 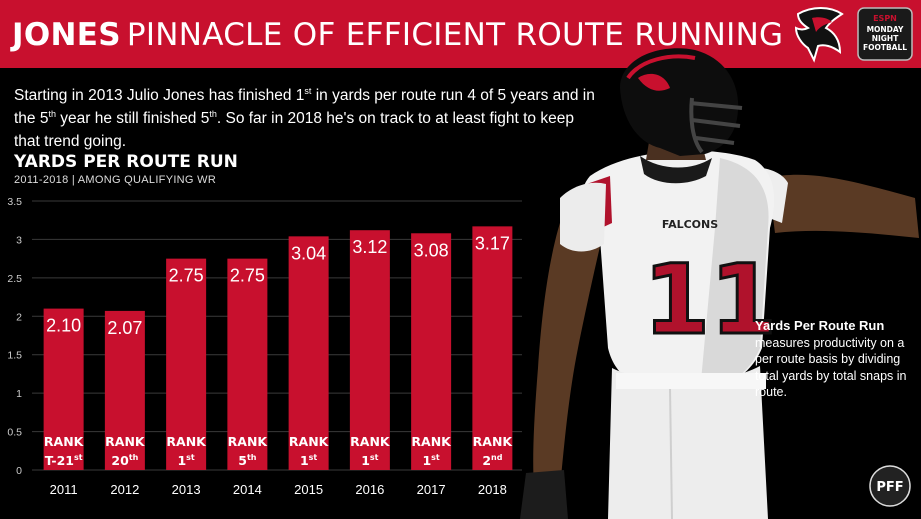 What do you see at coordinates (885, 29) in the screenshot?
I see `mnf-logo-line1: MONDAY` at bounding box center [885, 29].